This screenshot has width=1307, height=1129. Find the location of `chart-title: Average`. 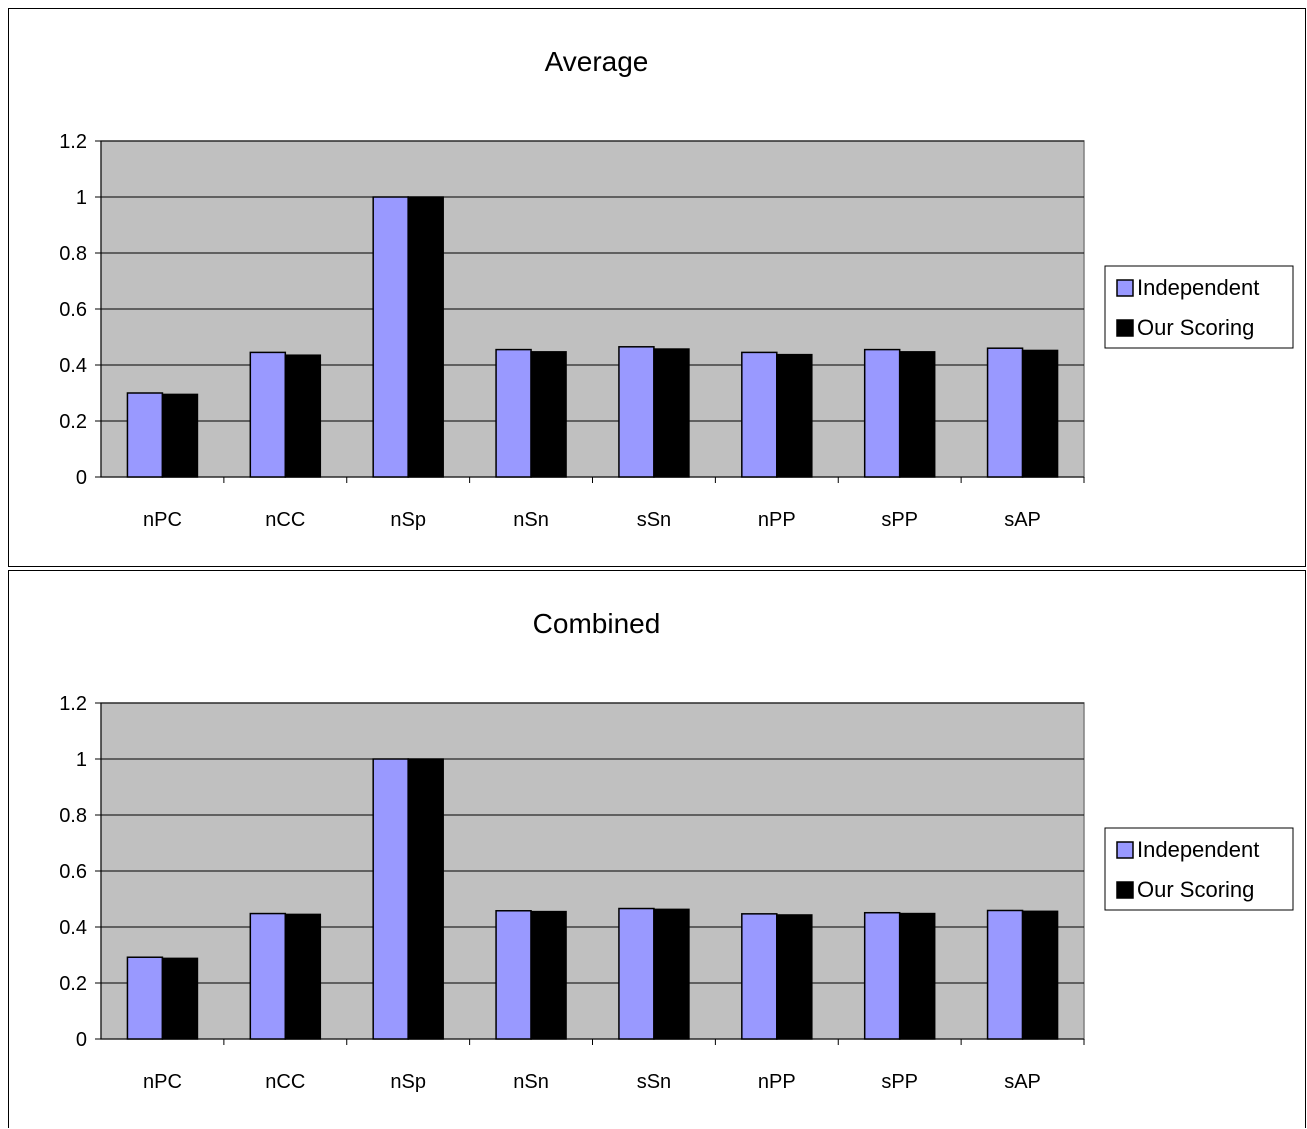

chart-title: Average is located at coordinates (597, 61).